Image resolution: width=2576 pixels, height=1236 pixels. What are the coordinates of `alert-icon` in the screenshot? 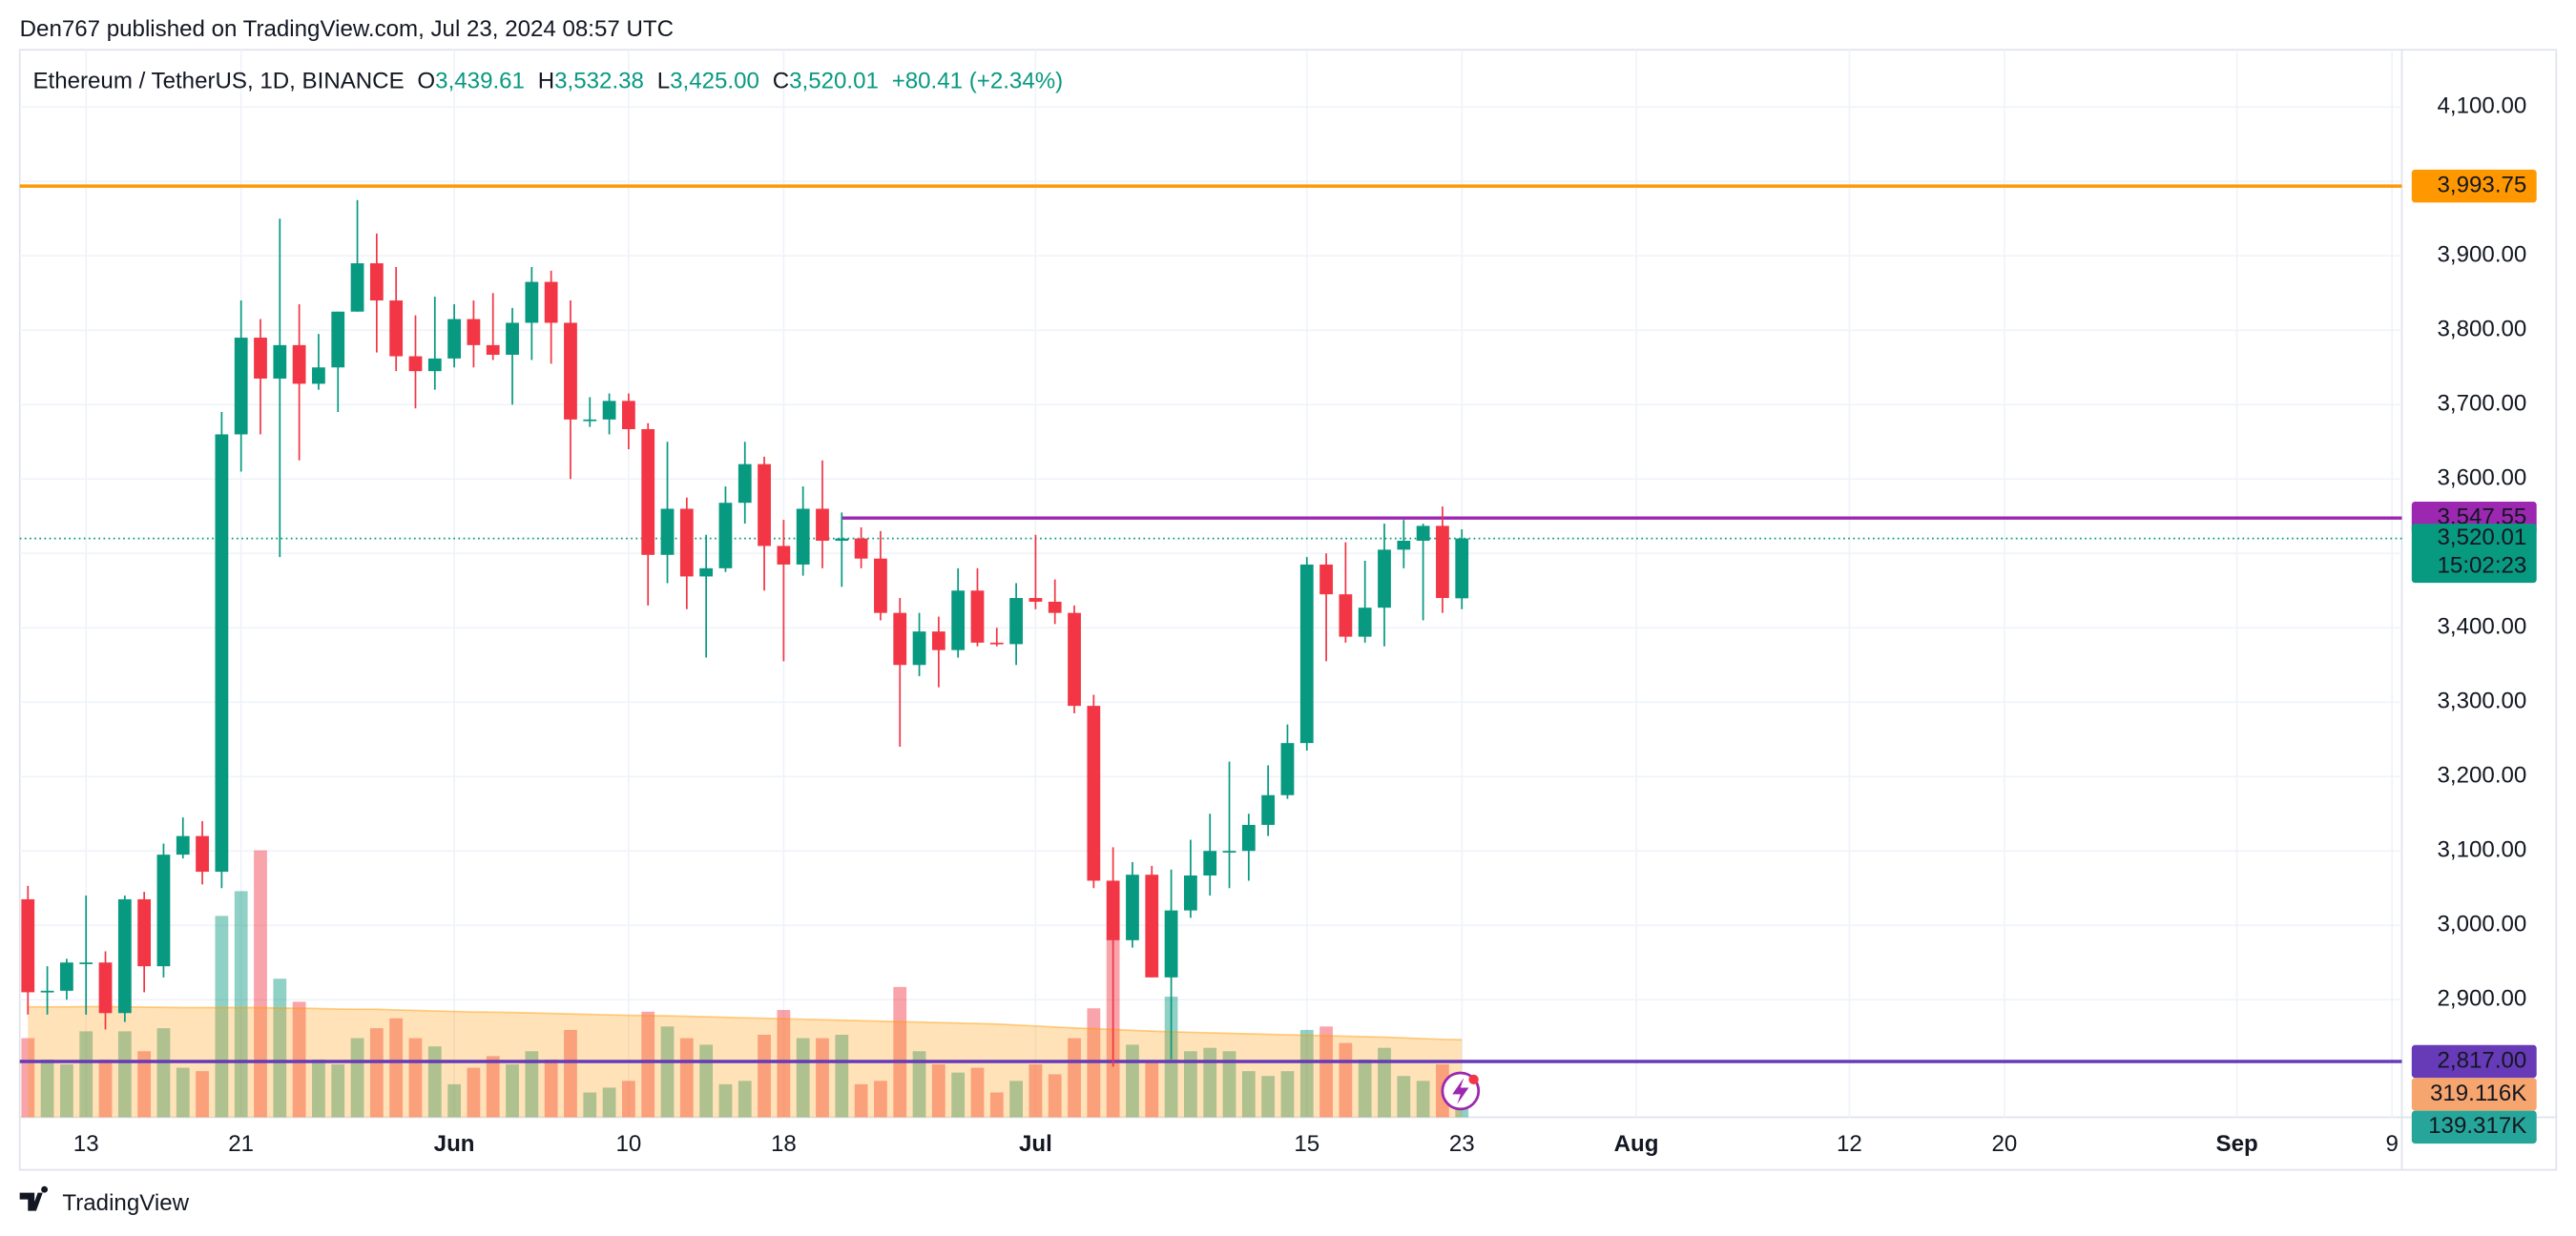 It's located at (1461, 1091).